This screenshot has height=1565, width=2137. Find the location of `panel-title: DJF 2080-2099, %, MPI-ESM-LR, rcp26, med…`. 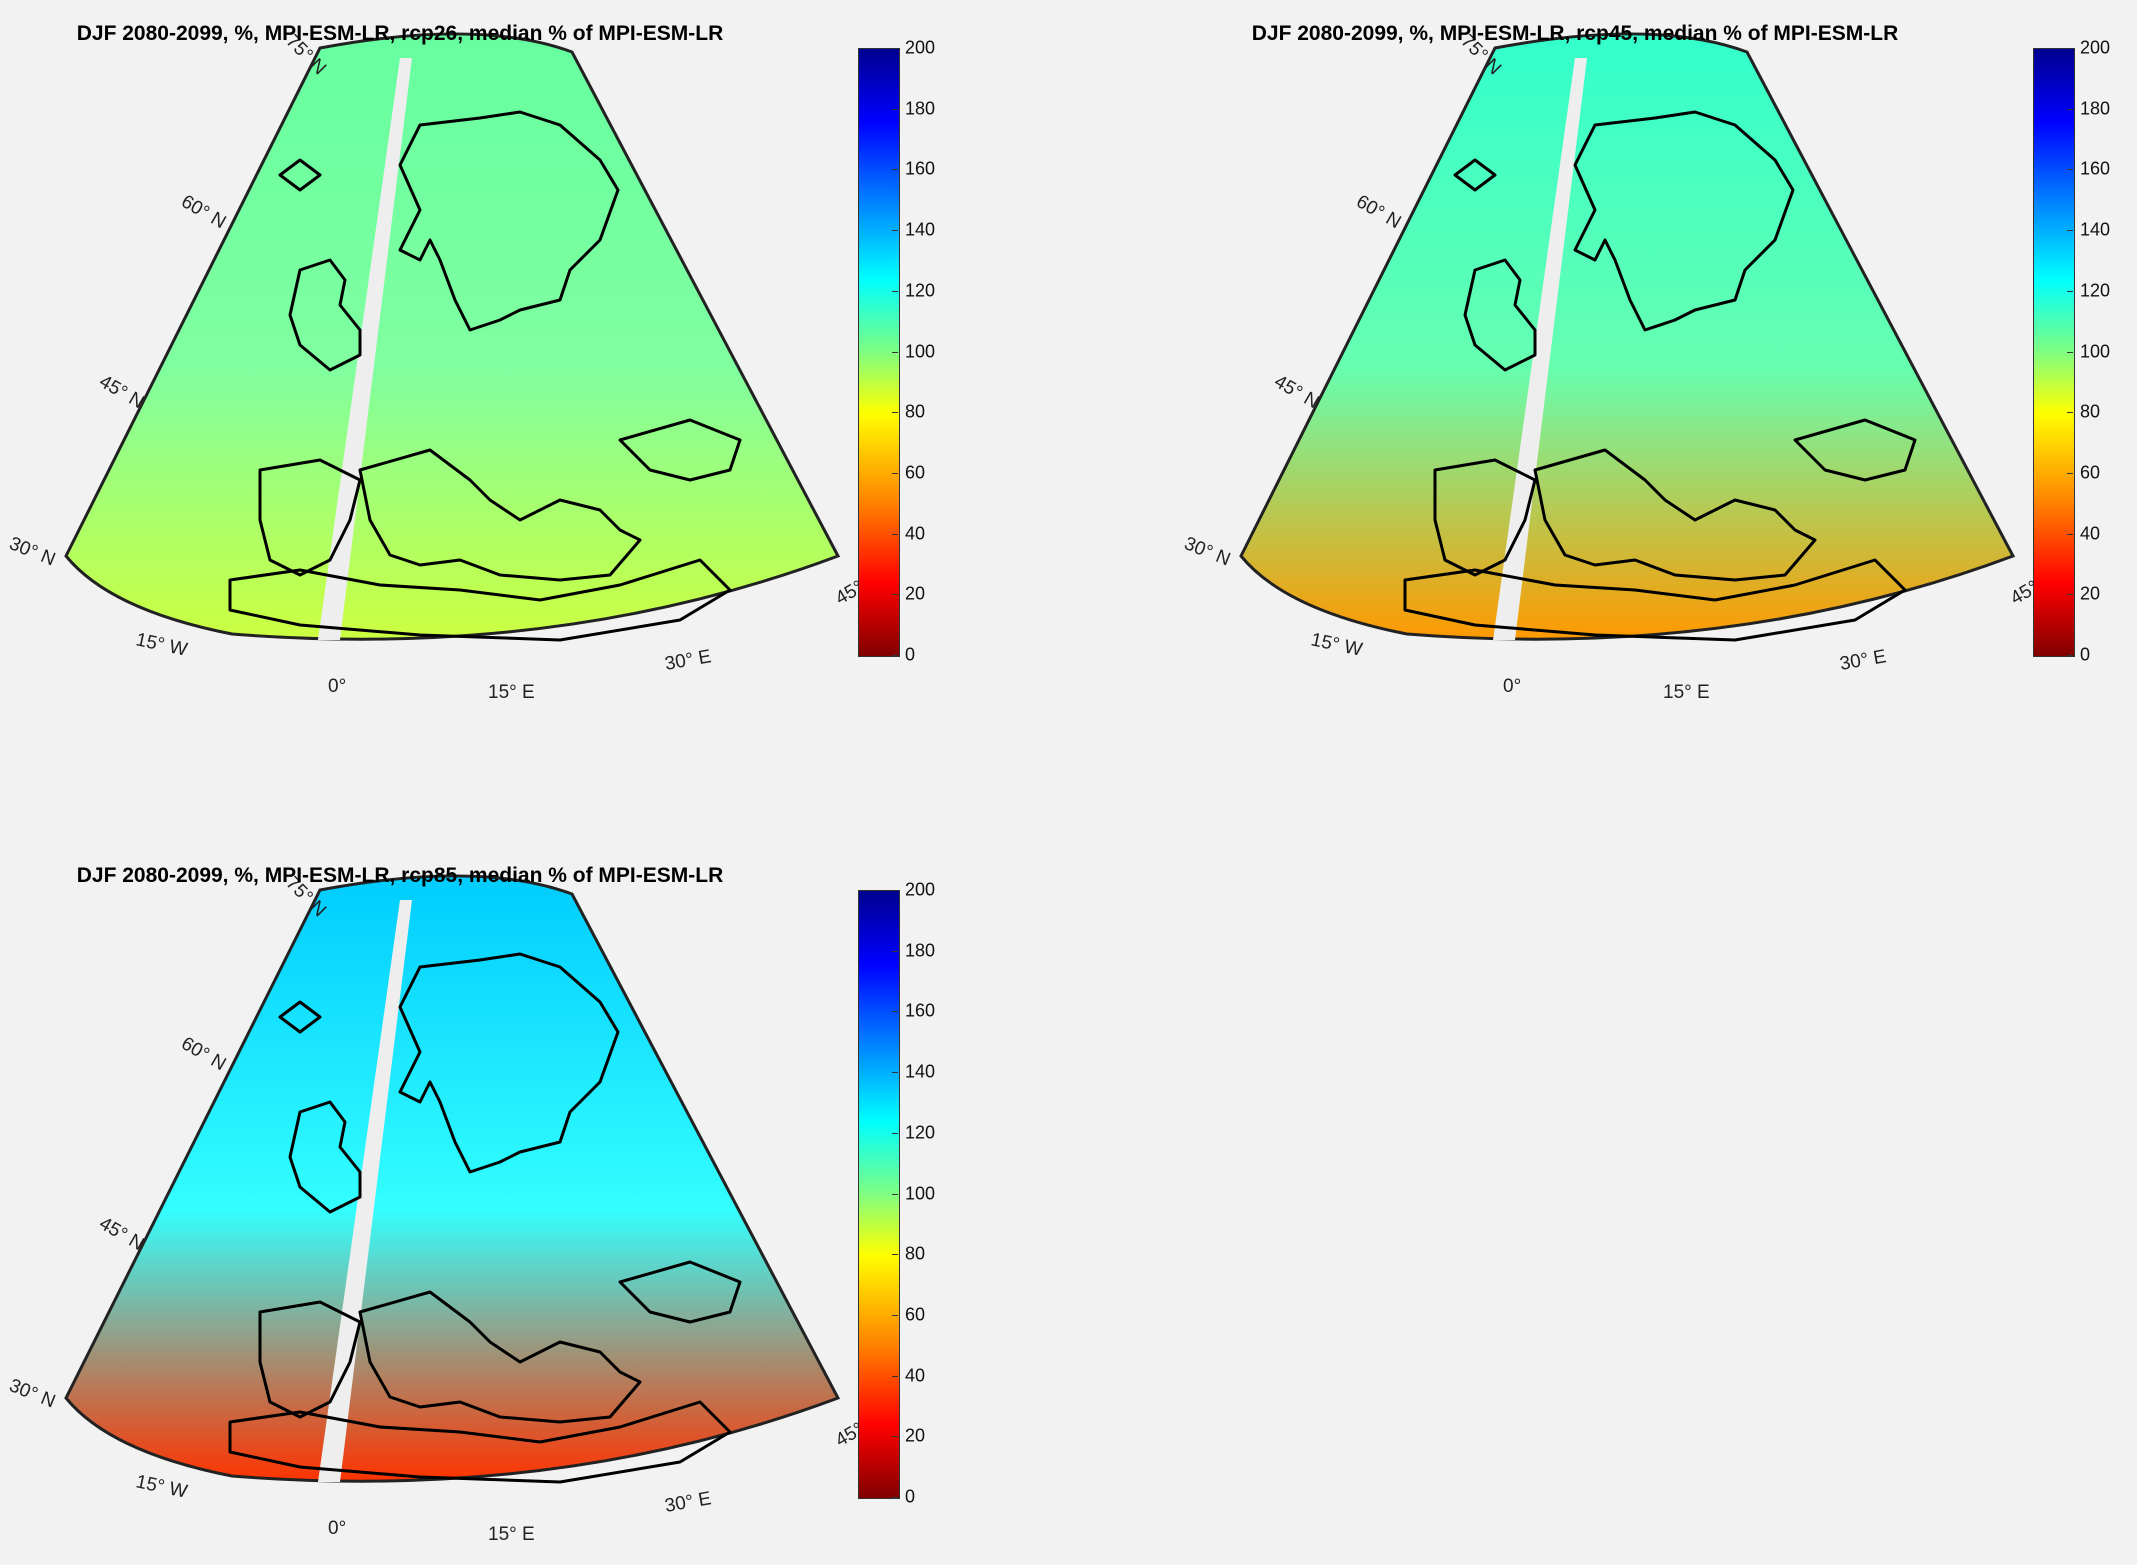

panel-title: DJF 2080-2099, %, MPI-ESM-LR, rcp26, med… is located at coordinates (400, 33).